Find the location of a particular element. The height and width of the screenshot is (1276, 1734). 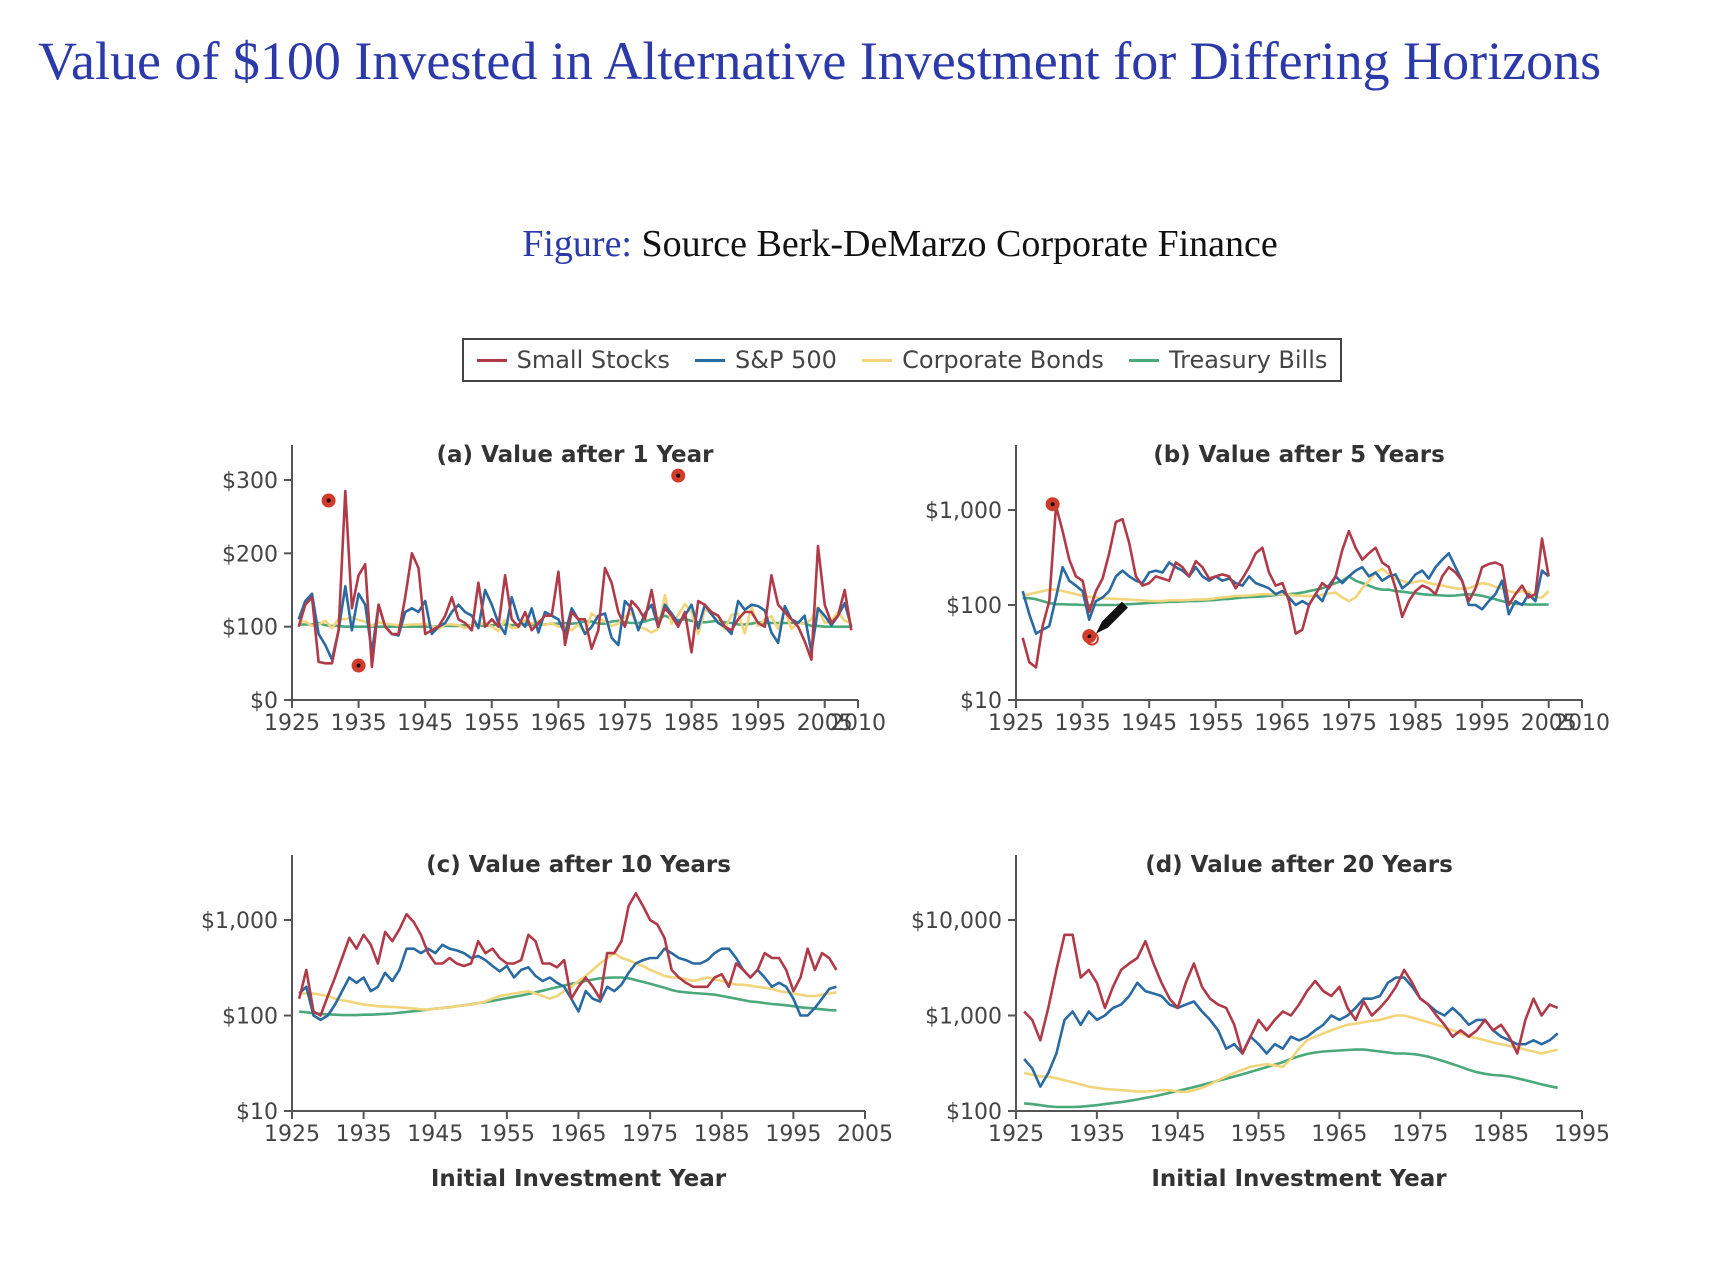

pen-cursor-ring is located at coordinates (1091, 638).